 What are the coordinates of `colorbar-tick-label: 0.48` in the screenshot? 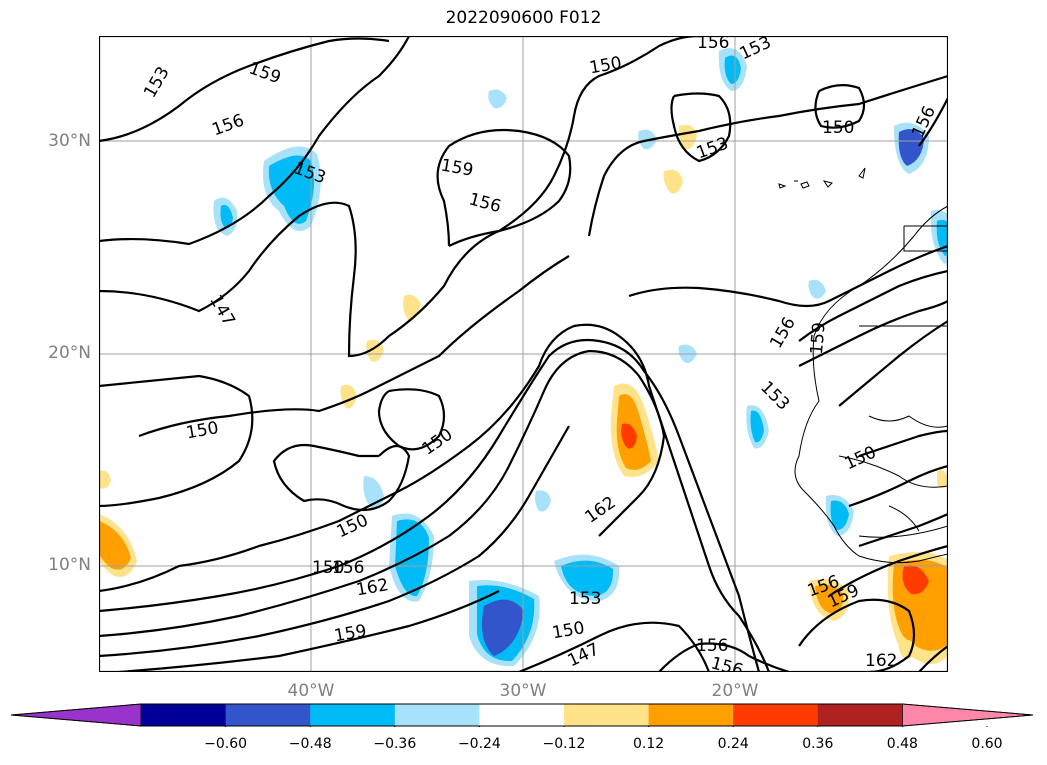 It's located at (902, 744).